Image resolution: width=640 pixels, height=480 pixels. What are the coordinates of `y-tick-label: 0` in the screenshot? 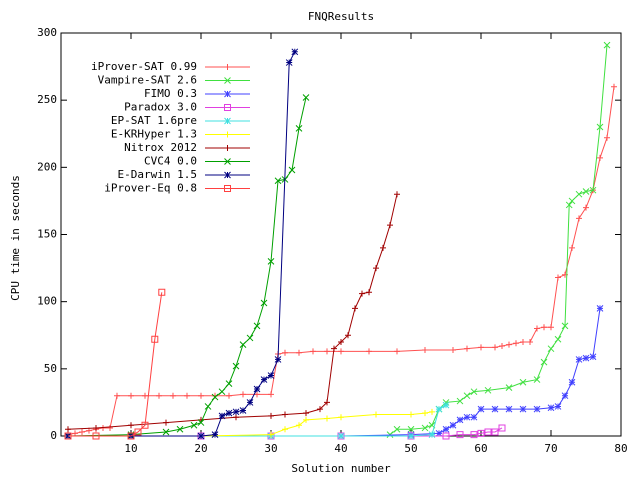 It's located at (53, 435).